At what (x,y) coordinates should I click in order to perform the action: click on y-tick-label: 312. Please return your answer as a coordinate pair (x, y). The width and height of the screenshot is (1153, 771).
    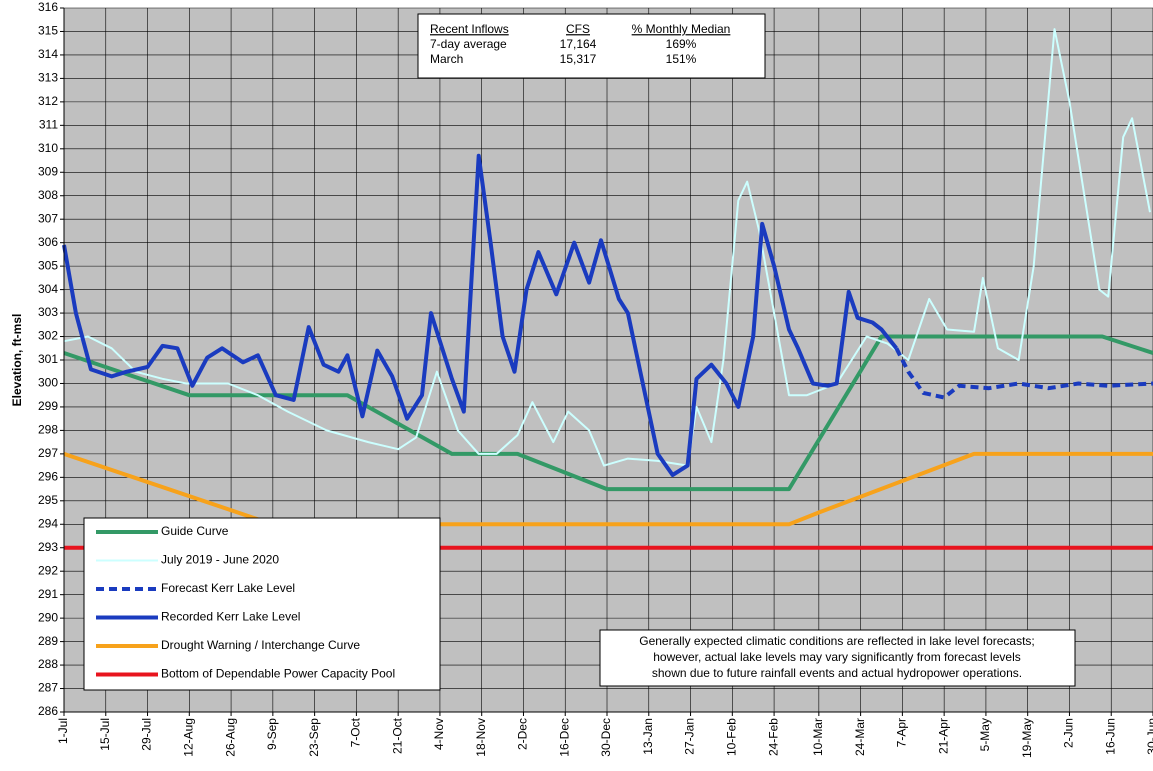
    Looking at the image, I should click on (48, 101).